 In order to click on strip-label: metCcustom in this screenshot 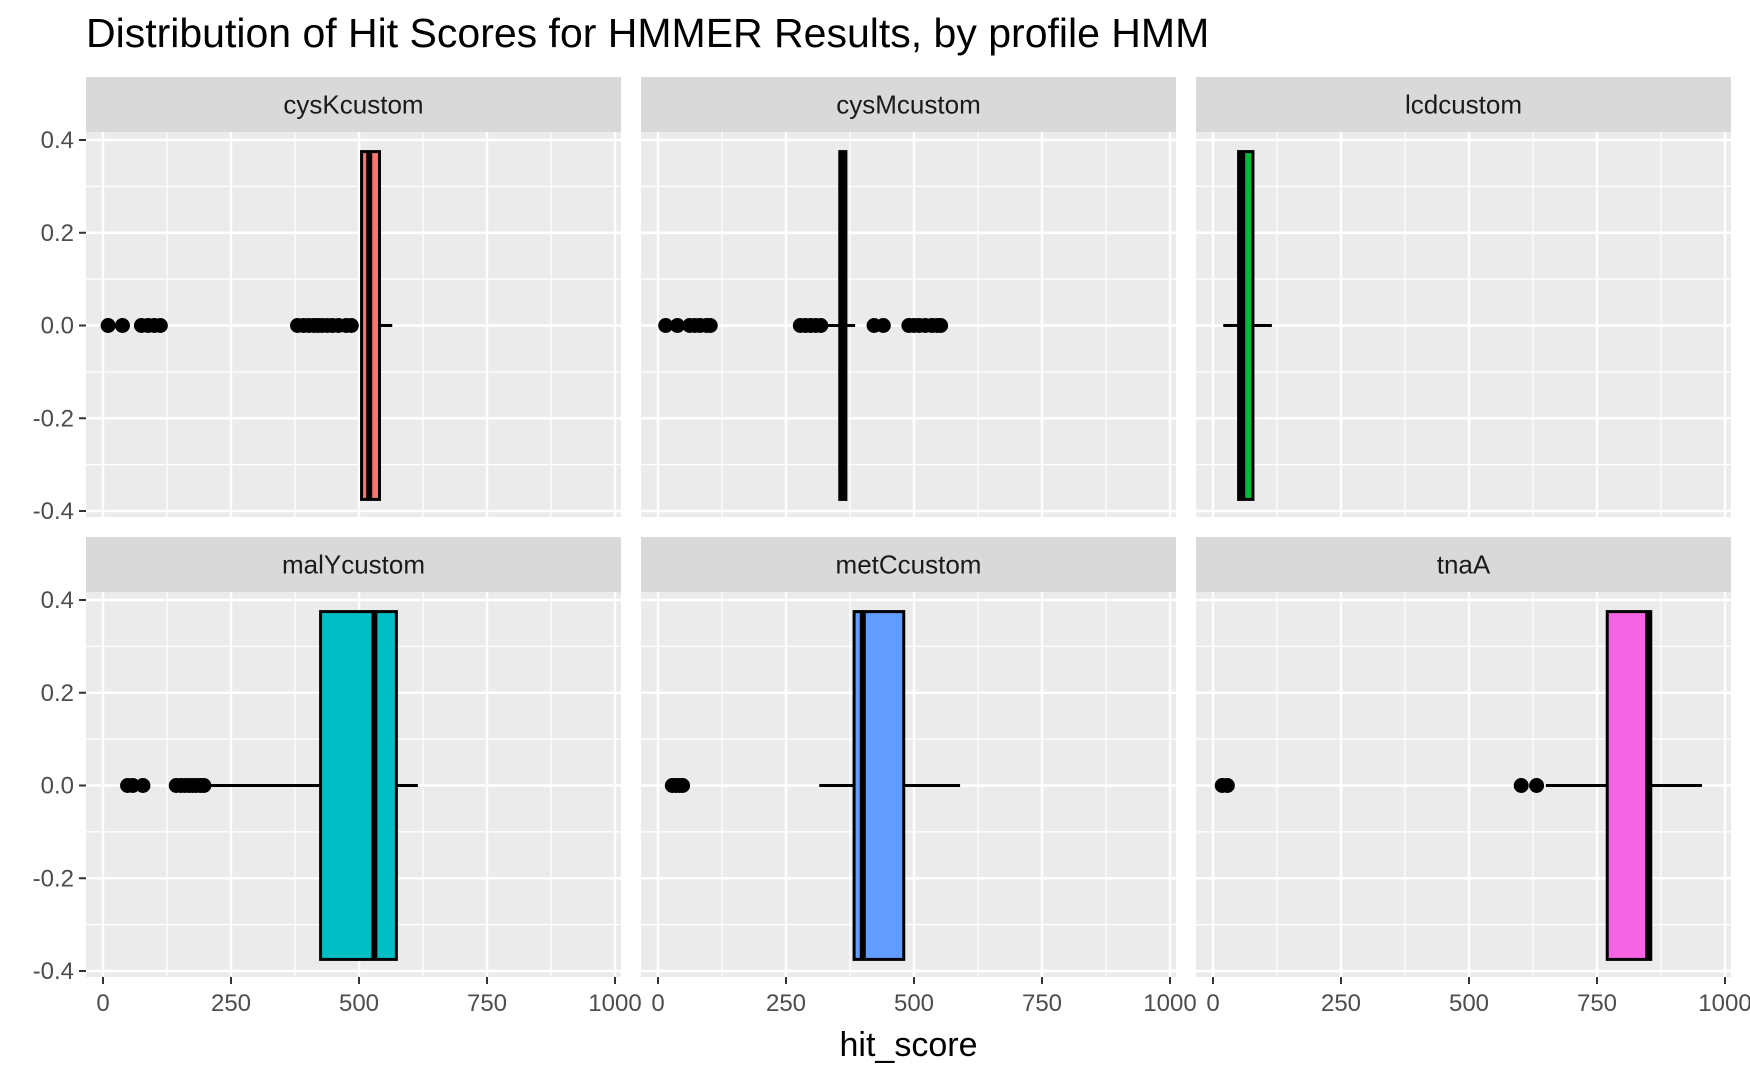, I will do `click(909, 565)`.